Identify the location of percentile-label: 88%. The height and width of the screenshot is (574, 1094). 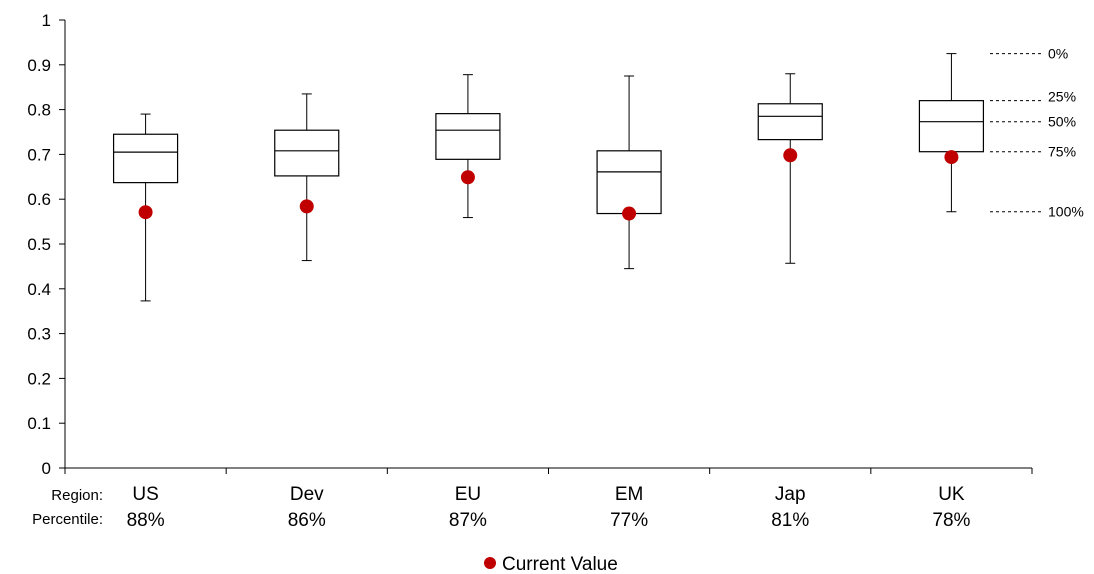
(146, 520).